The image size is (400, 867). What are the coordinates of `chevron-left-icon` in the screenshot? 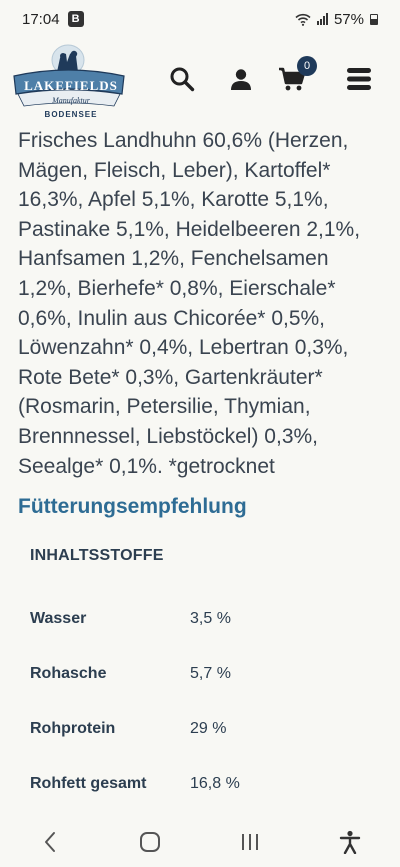 It's located at (50, 841).